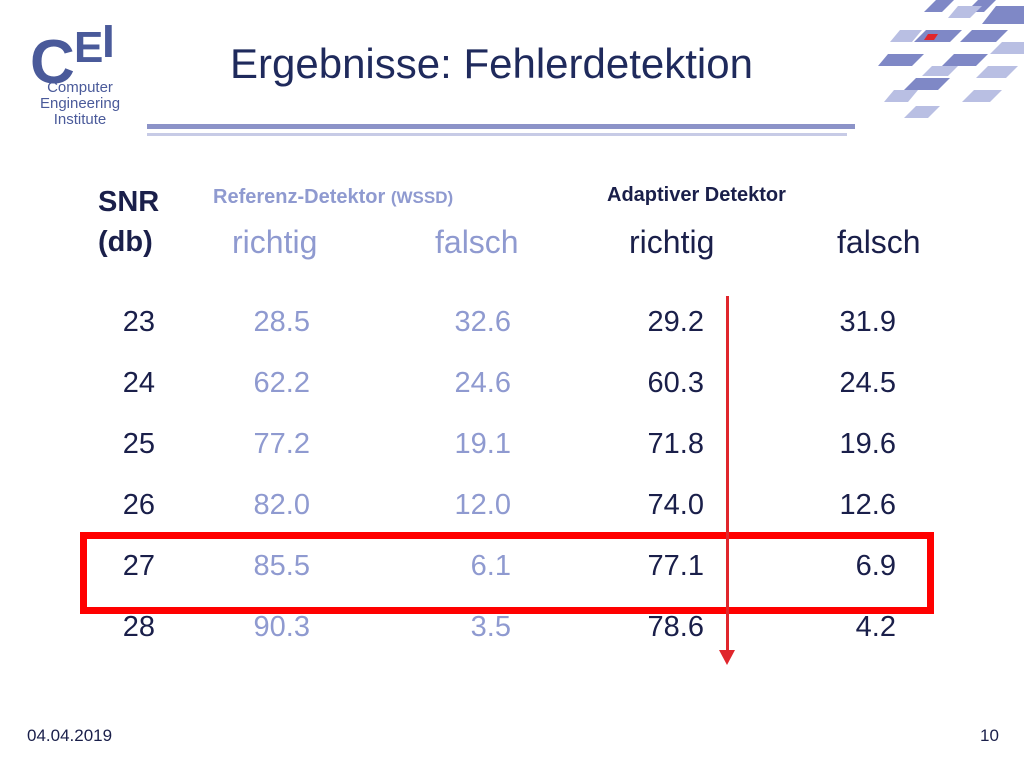 The width and height of the screenshot is (1024, 768). What do you see at coordinates (129, 202) in the screenshot?
I see `snr-header-label: SNR` at bounding box center [129, 202].